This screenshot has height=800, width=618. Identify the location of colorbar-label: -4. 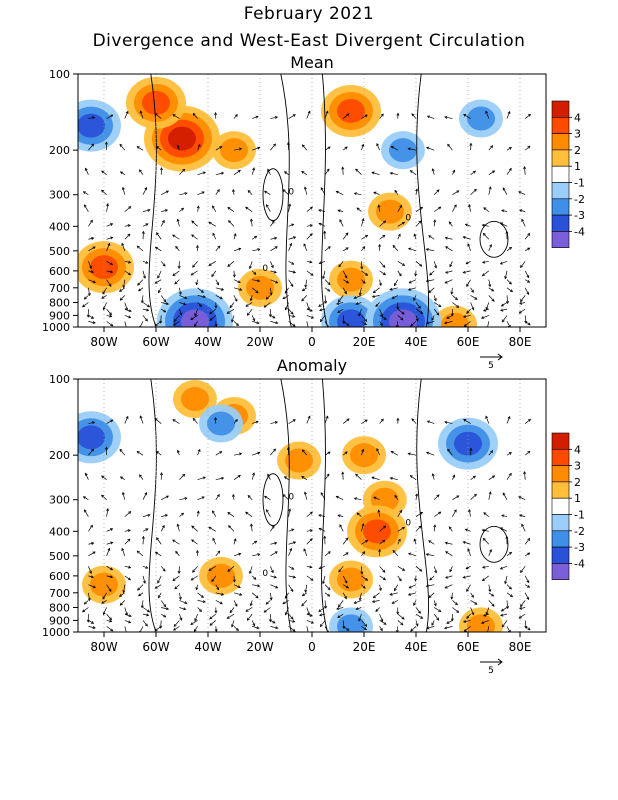
(579, 231).